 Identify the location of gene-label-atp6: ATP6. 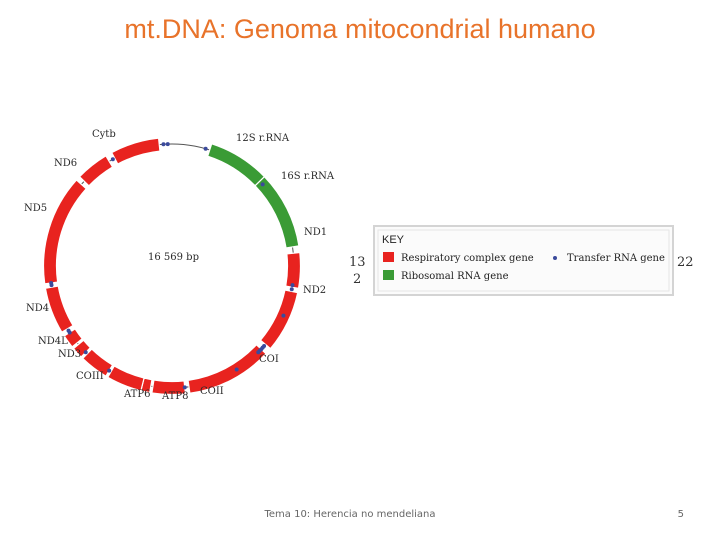
(136, 394).